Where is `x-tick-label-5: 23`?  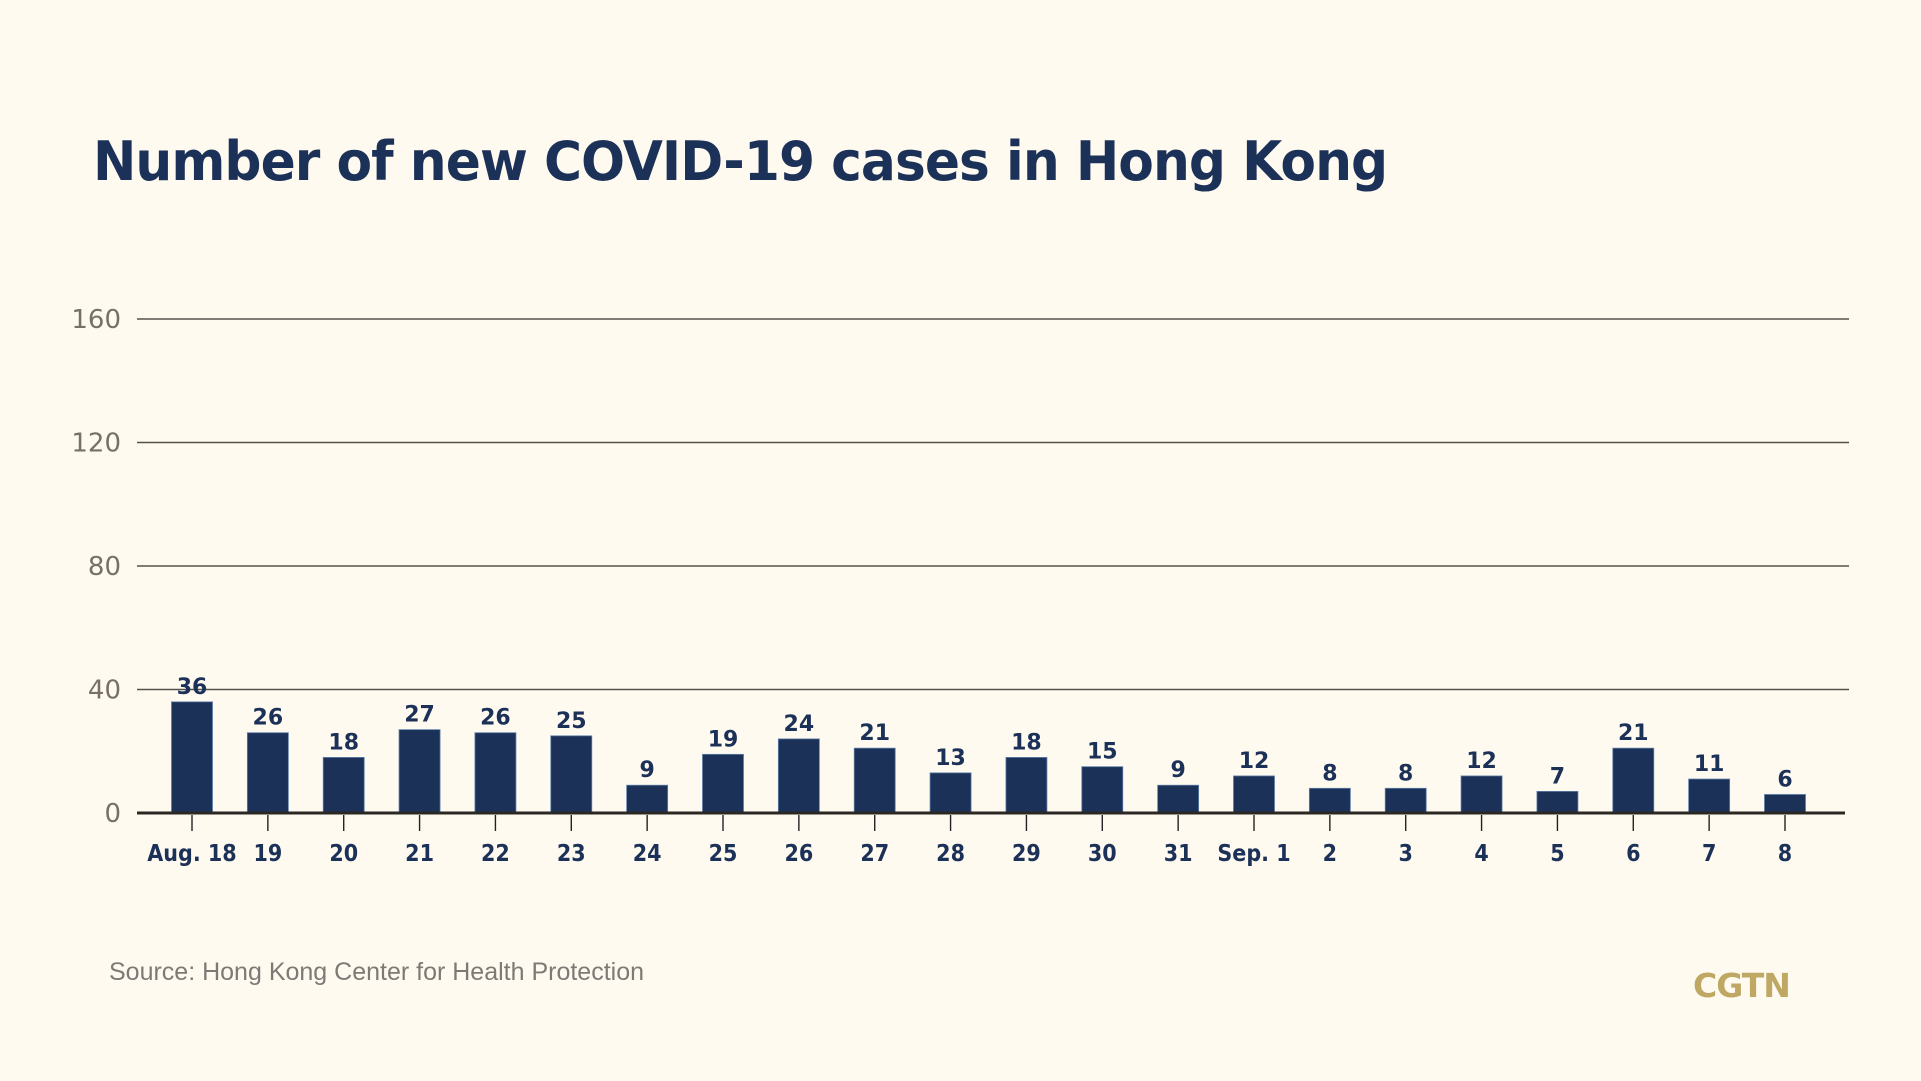
x-tick-label-5: 23 is located at coordinates (571, 854).